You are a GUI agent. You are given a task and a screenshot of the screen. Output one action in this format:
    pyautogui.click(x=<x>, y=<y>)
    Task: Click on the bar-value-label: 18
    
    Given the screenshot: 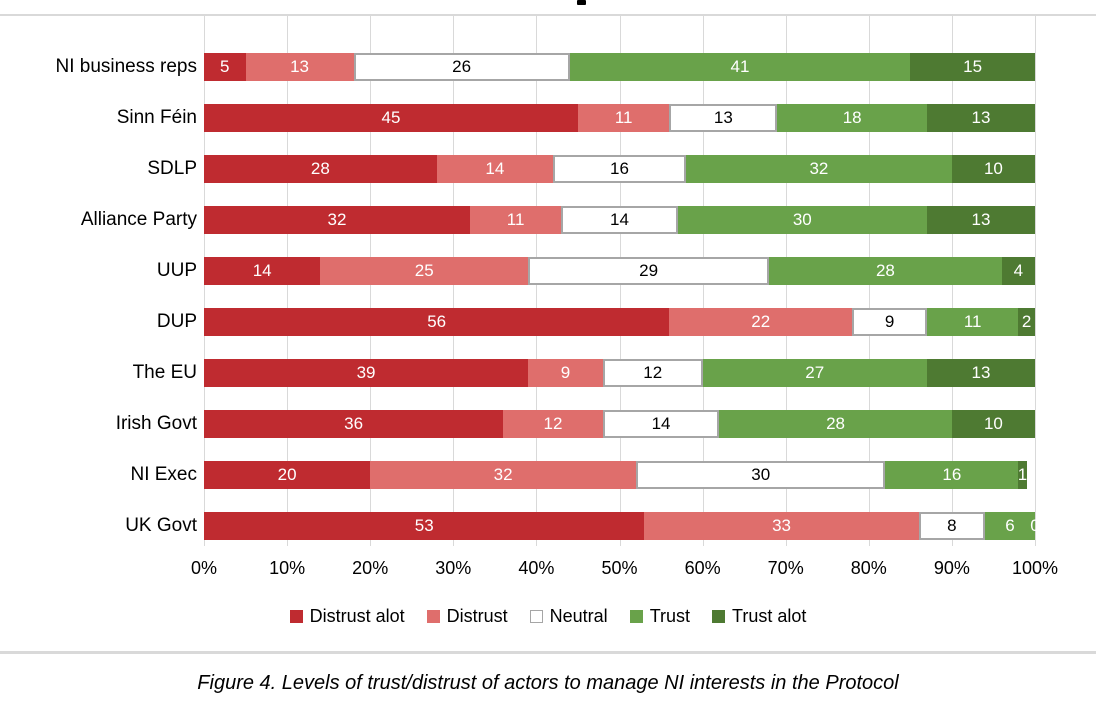 What is the action you would take?
    pyautogui.click(x=852, y=117)
    